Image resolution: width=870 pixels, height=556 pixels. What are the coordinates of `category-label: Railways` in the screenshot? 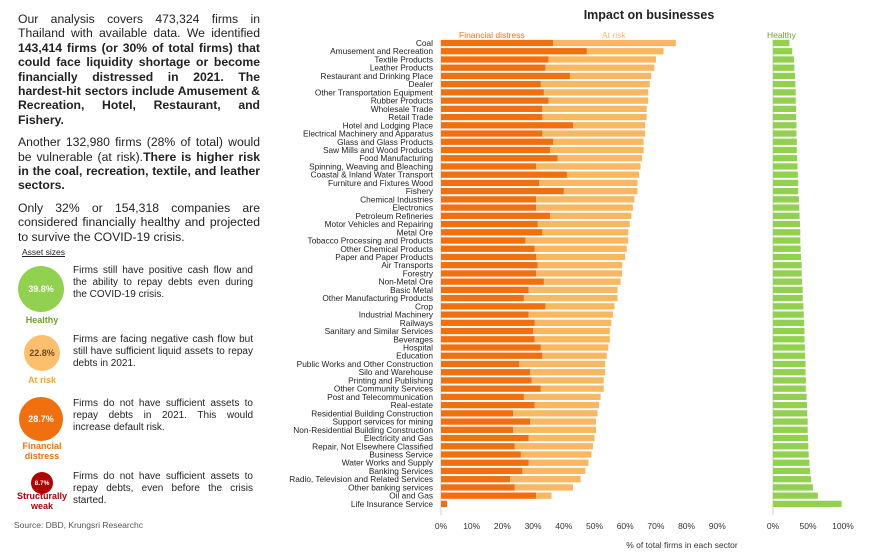 It's located at (416, 323).